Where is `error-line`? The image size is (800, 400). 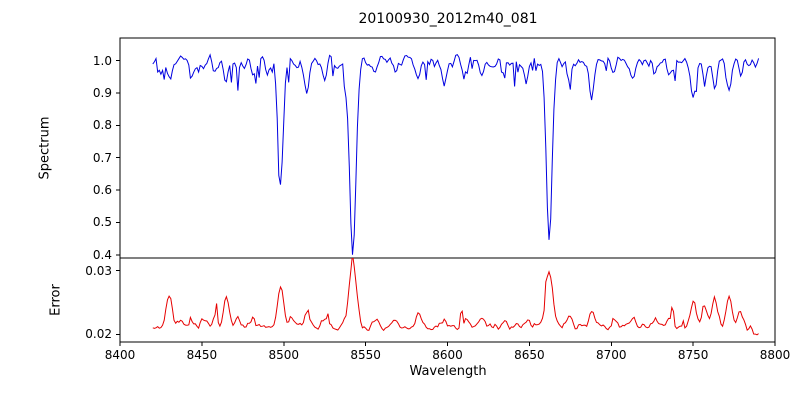
error-line is located at coordinates (455, 297).